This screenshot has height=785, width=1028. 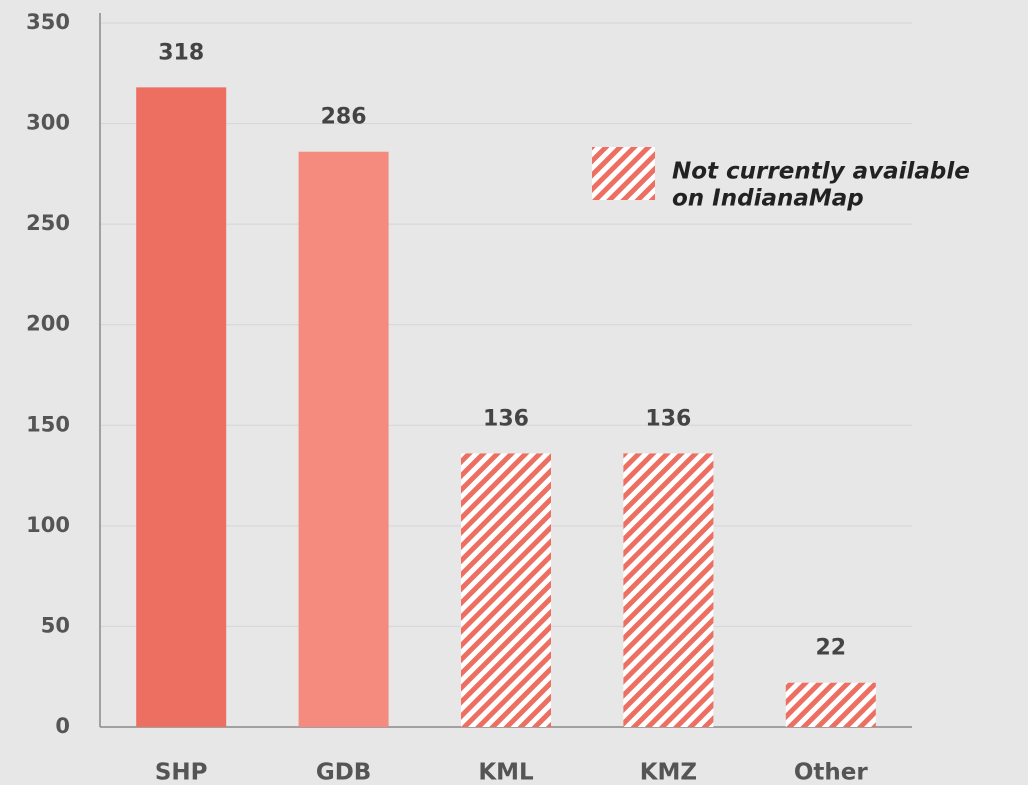 I want to click on value-label: 318, so click(x=181, y=52).